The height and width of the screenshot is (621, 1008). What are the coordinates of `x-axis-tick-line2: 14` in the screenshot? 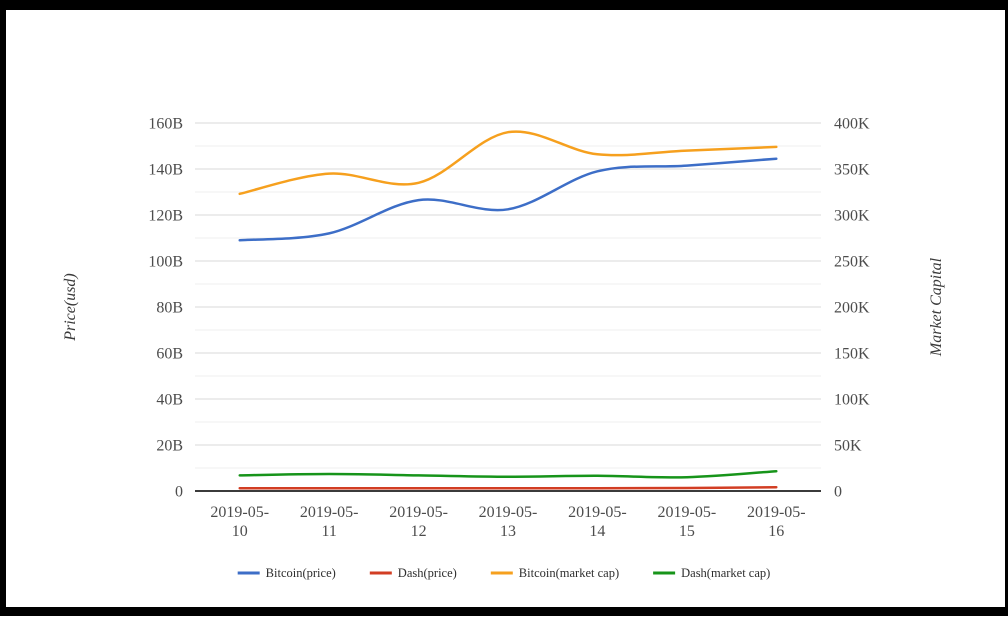 It's located at (597, 531).